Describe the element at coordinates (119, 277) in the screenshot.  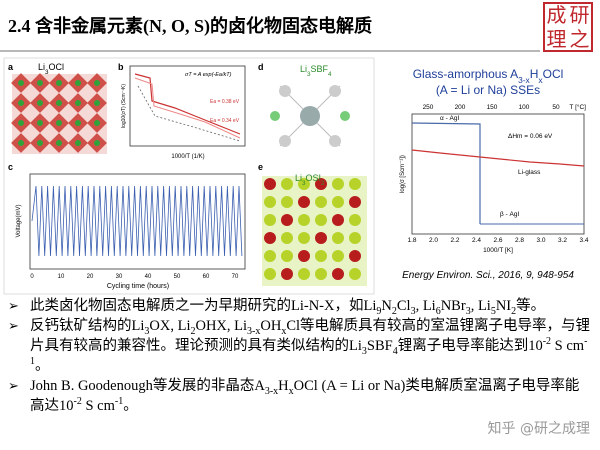
I see `x-tick-label: 30` at that location.